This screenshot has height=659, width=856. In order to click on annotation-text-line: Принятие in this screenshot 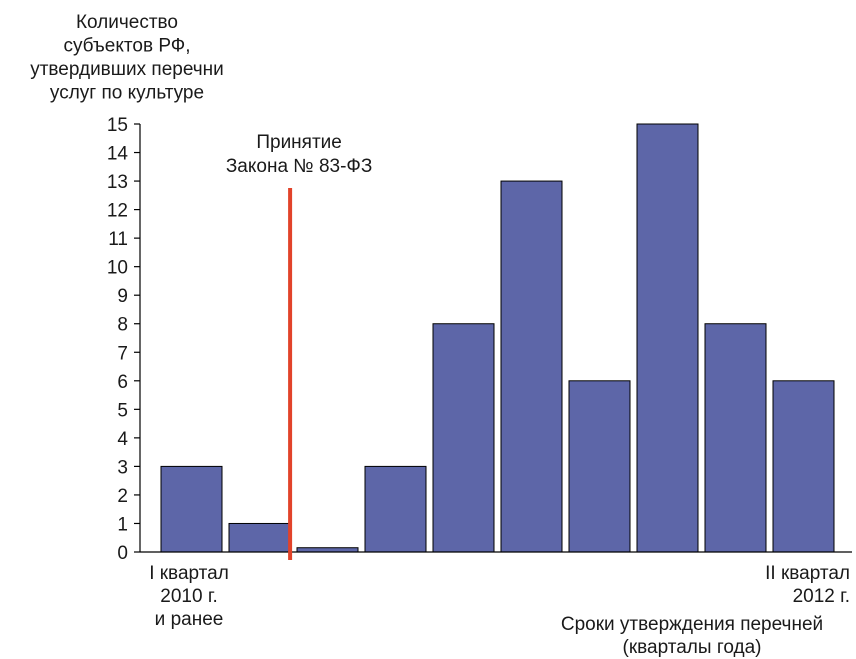, I will do `click(299, 142)`.